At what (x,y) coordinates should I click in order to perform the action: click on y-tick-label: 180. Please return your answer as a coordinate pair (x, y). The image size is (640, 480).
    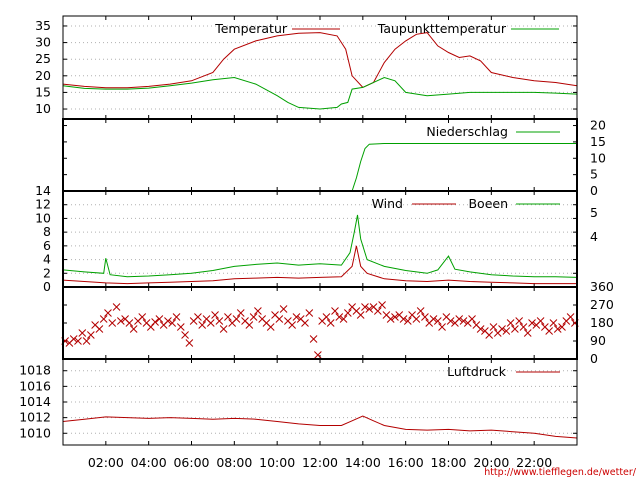
    Looking at the image, I should click on (602, 322).